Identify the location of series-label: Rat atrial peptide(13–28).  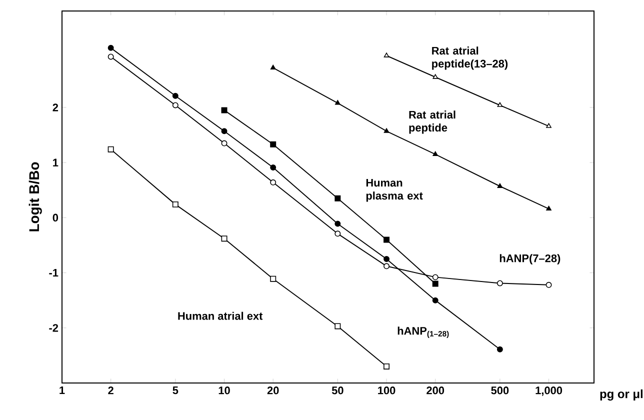
(470, 58).